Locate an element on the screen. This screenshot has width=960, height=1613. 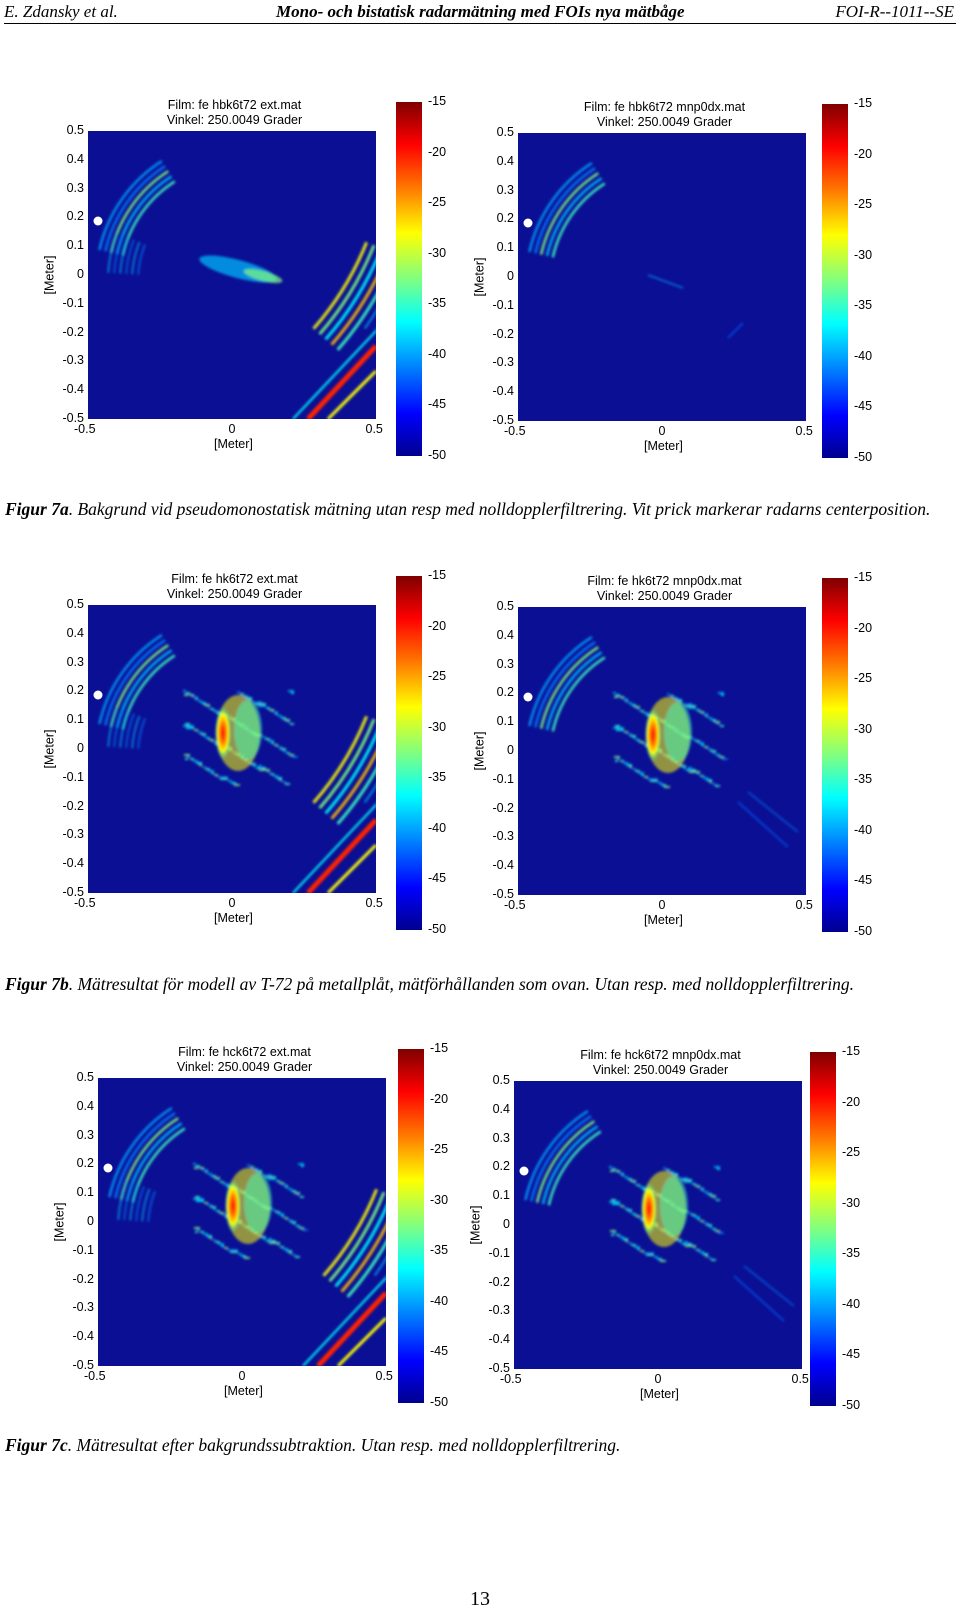
caption-7b-label: Figur 7b is located at coordinates (37, 984).